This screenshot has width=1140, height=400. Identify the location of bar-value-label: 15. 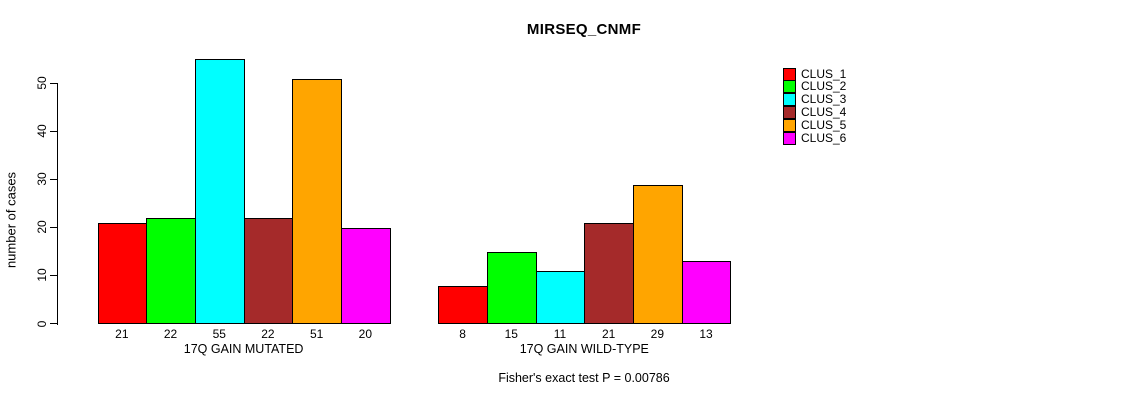
(511, 334).